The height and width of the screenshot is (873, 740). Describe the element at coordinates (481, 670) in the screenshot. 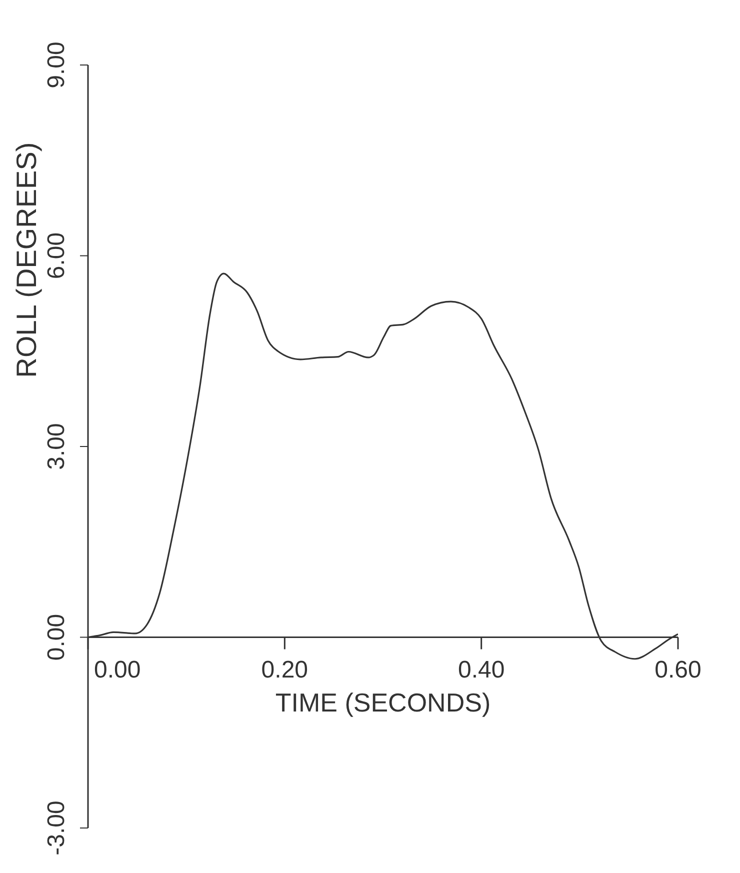

I see `x-tick-label: 0.40` at that location.